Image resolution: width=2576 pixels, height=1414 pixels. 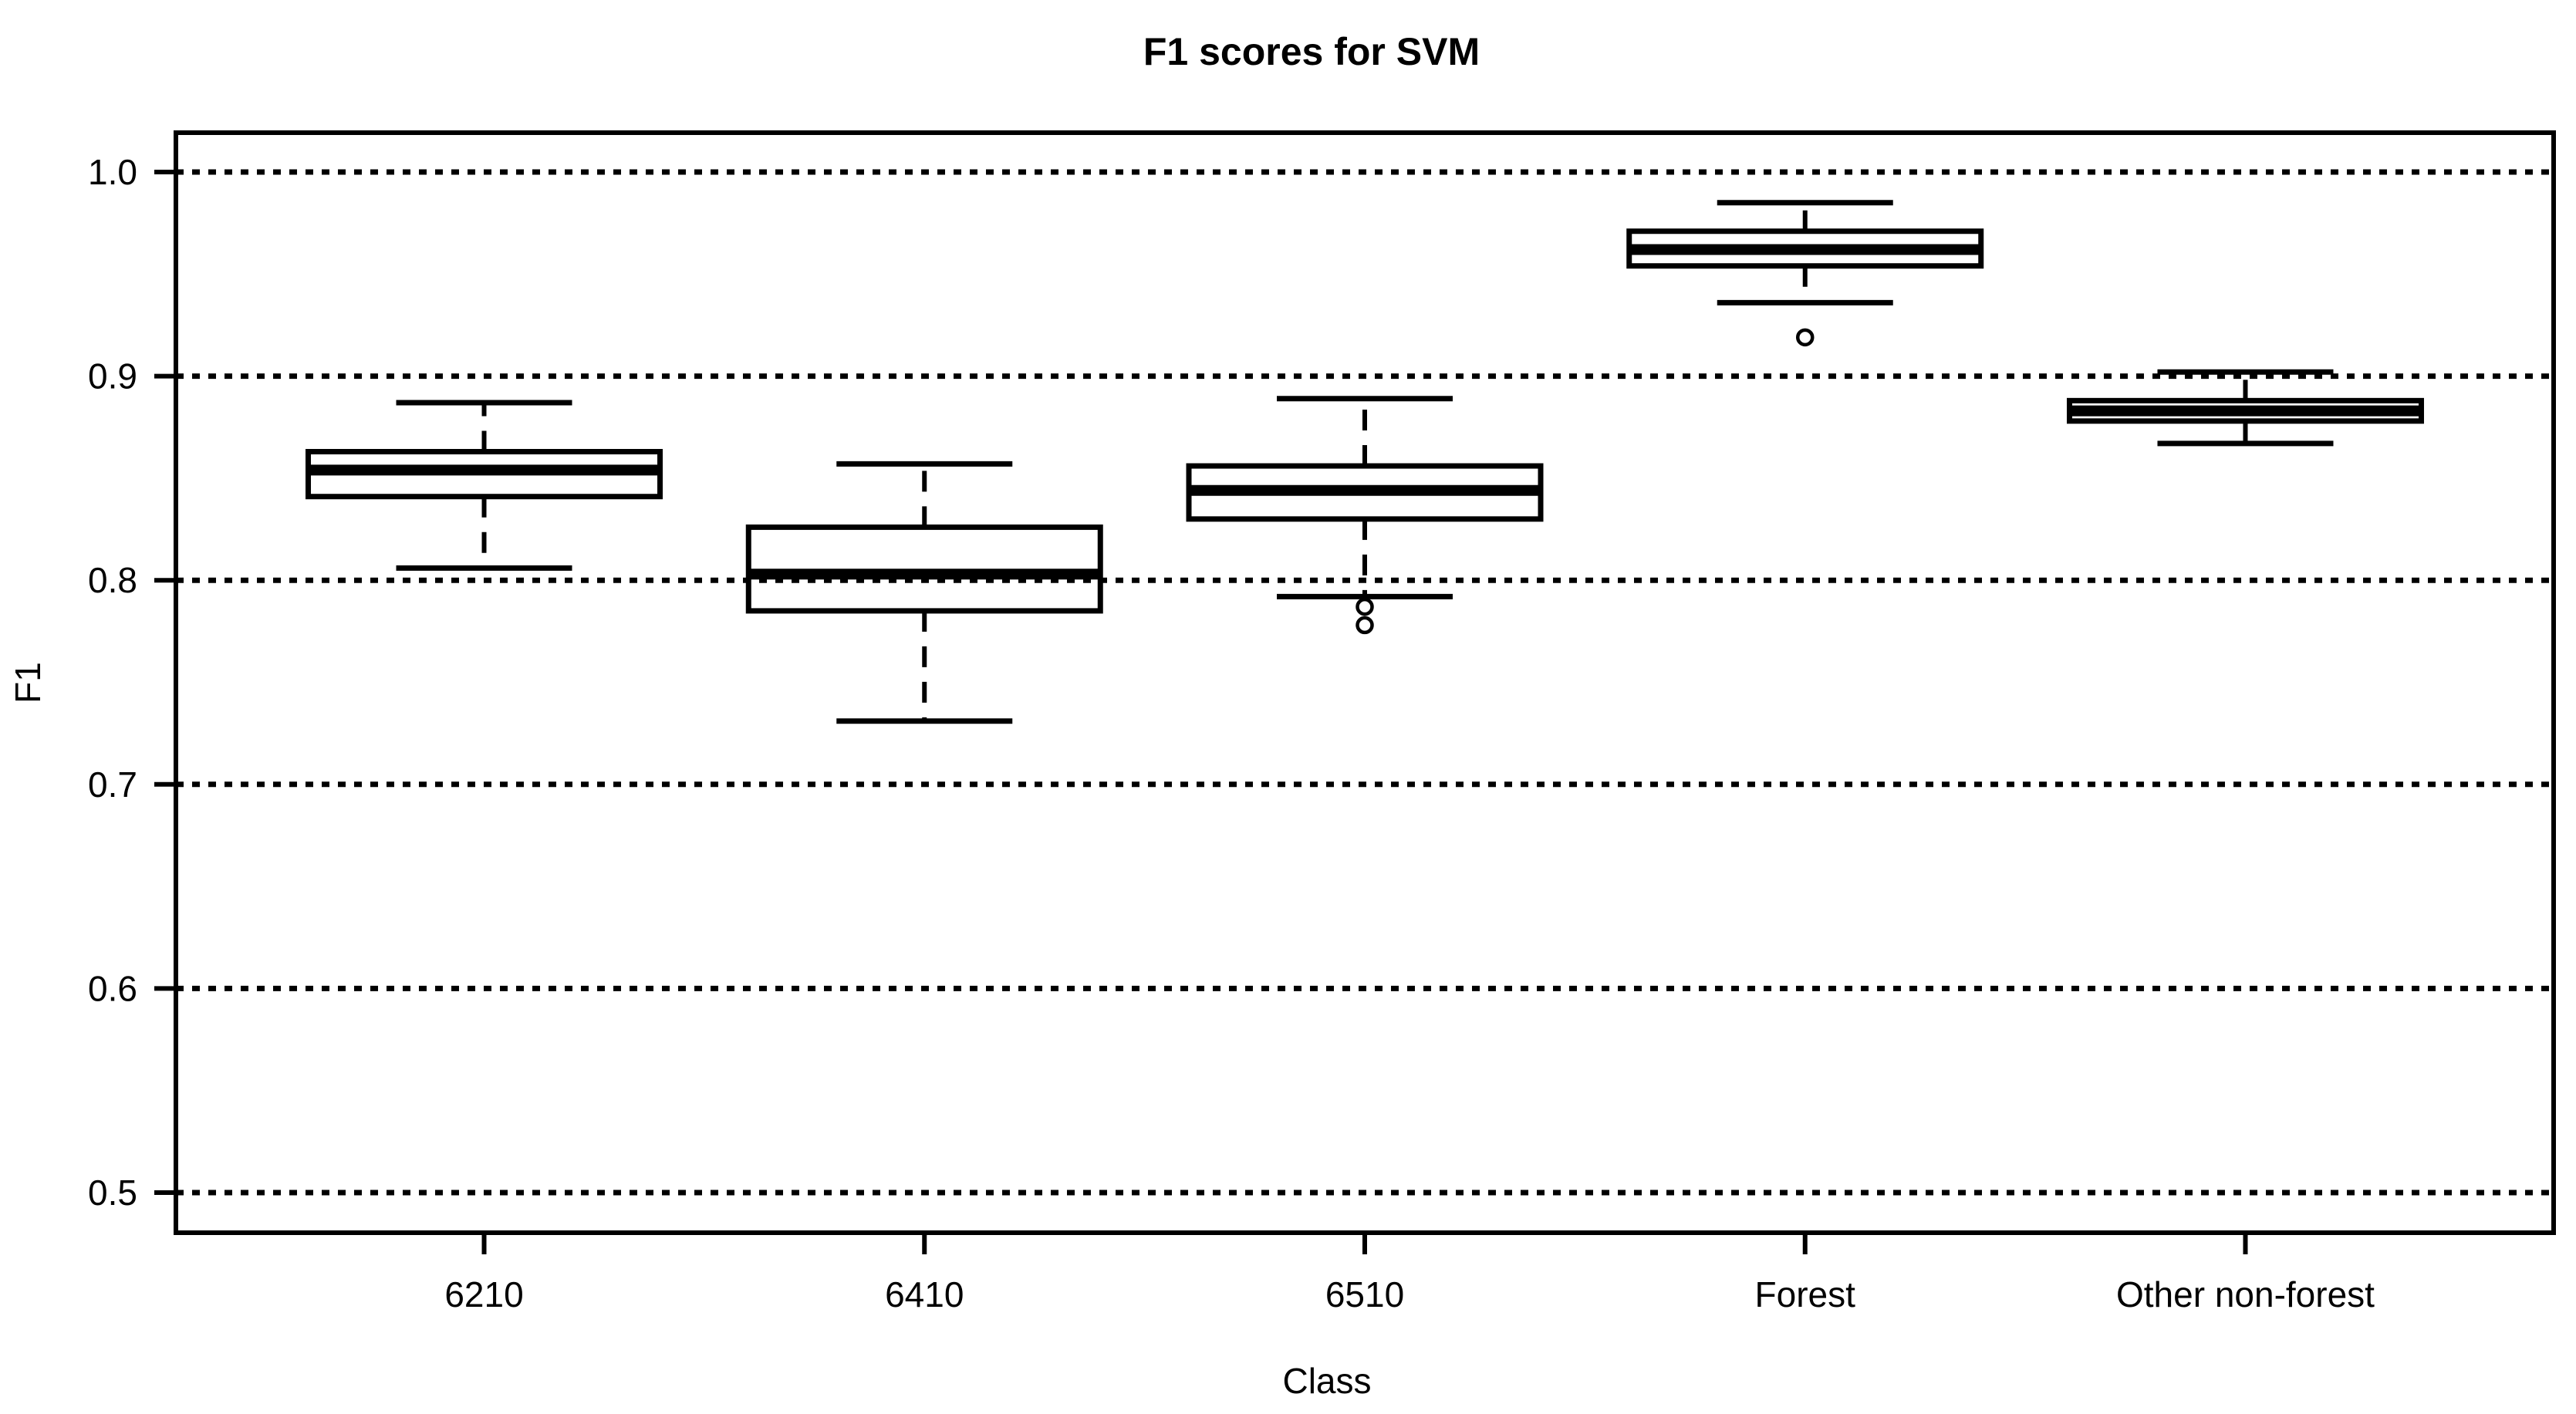 I want to click on y-axis-label: F1, so click(x=28, y=683).